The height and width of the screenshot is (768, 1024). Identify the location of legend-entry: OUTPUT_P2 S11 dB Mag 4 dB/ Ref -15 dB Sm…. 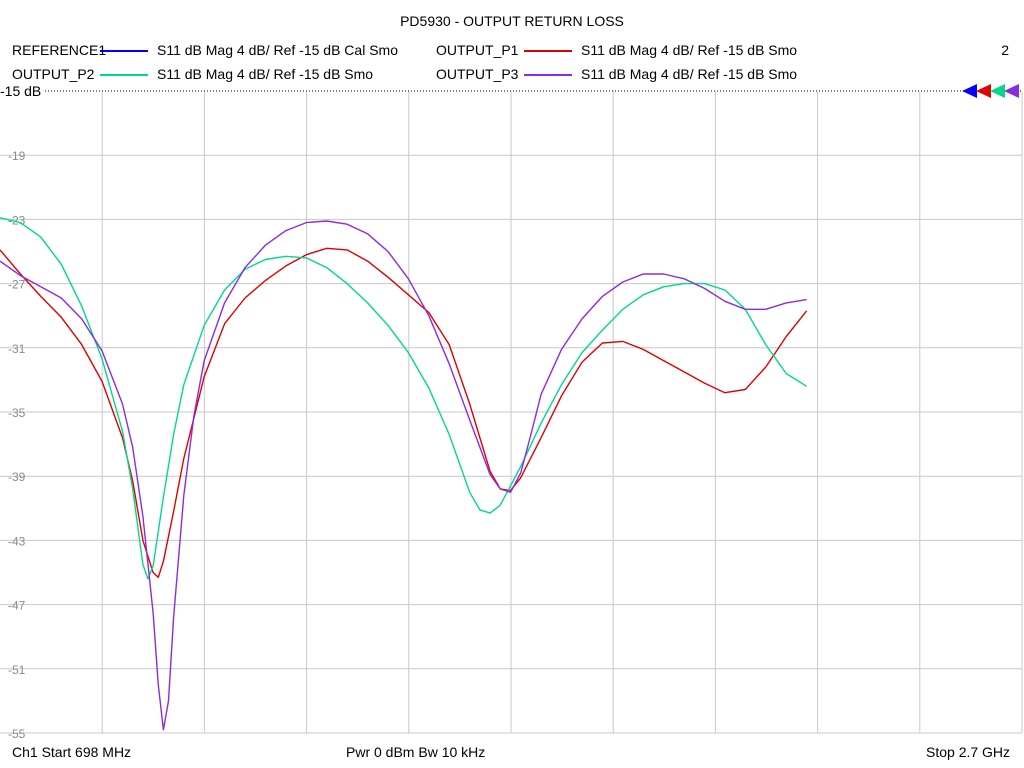
(222, 76).